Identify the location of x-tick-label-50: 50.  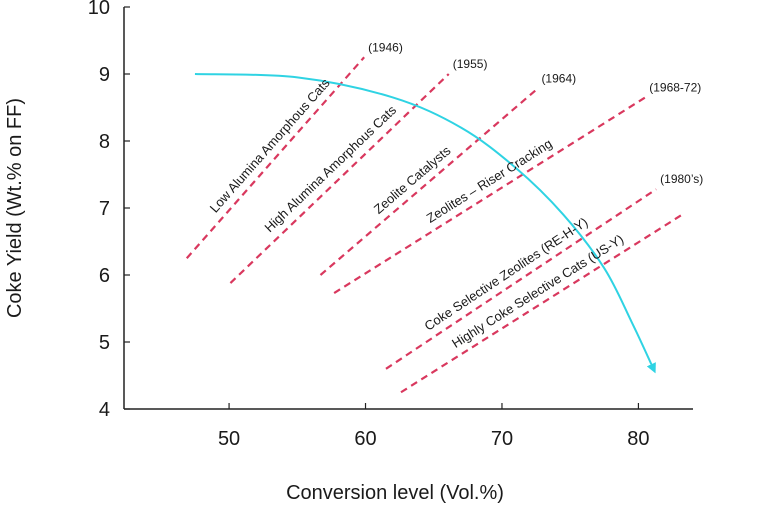
(229, 439).